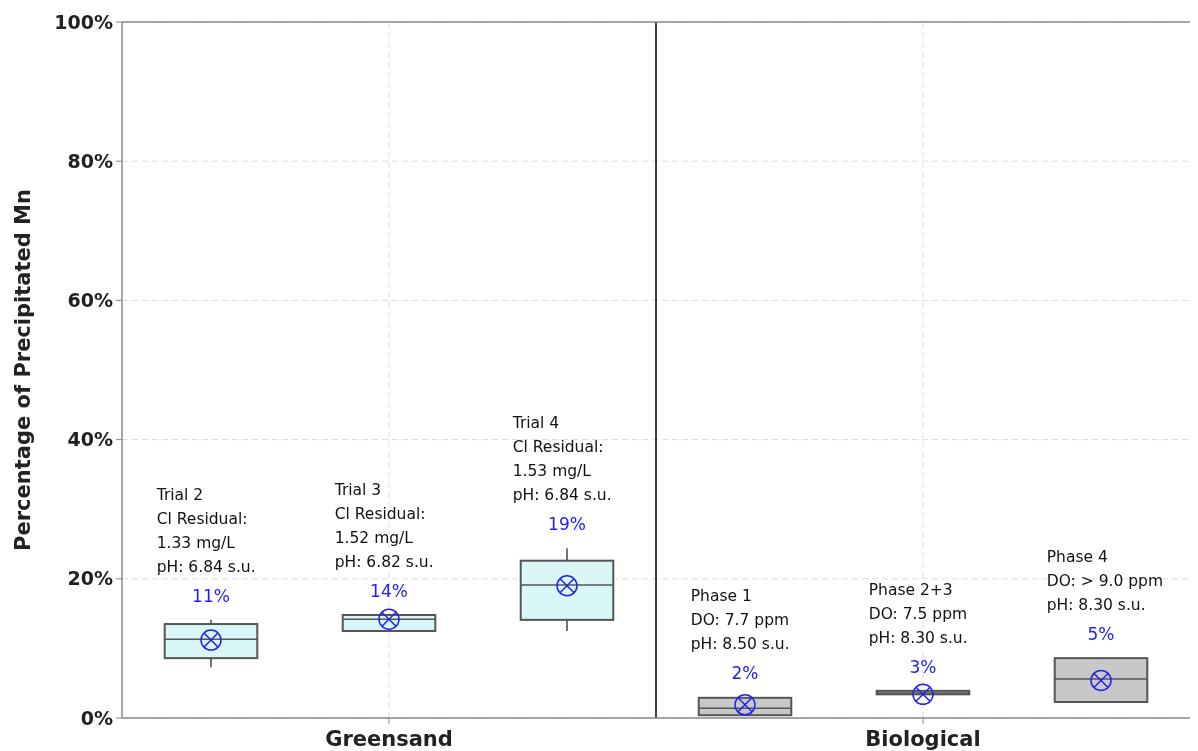 The width and height of the screenshot is (1198, 751). I want to click on annotation: Trial 4 Cl Residual: 1.53 mg/L pH: 6.84 s.u., so click(561, 459).